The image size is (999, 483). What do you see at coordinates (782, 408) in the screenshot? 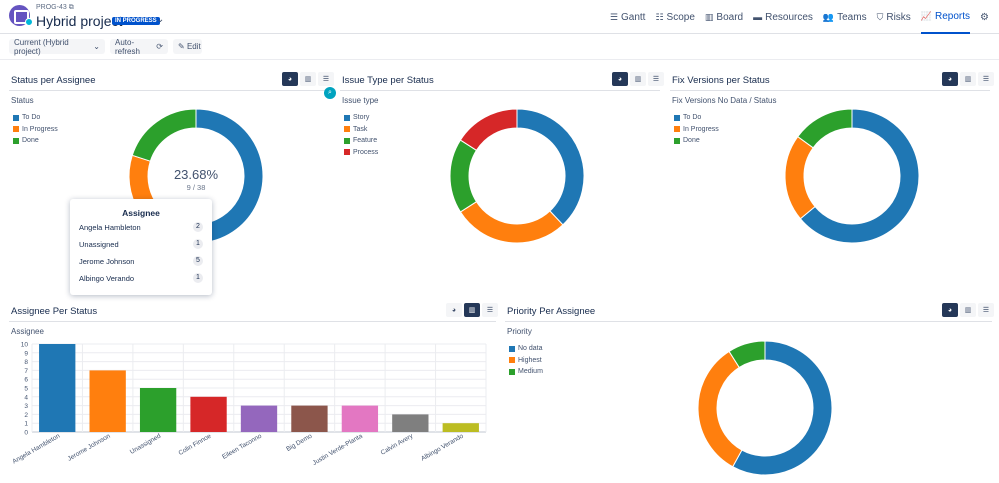
I see `donut-slice-no-data` at bounding box center [782, 408].